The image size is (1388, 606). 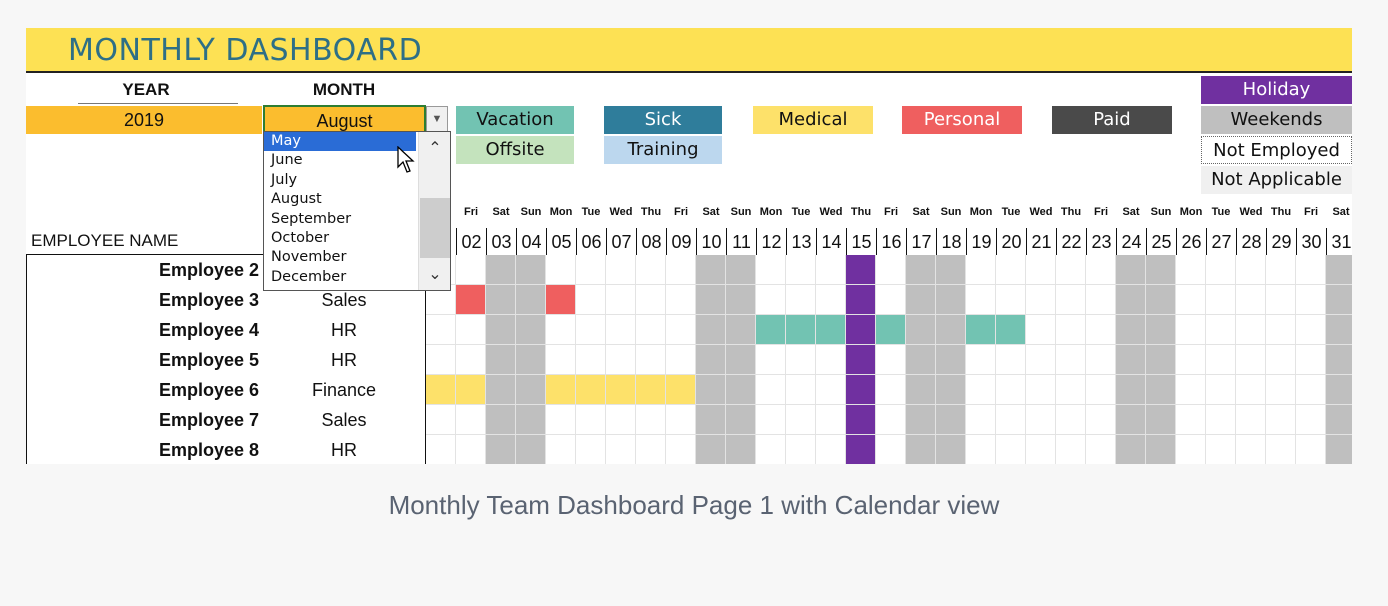 What do you see at coordinates (296, 199) in the screenshot?
I see `month-option-august: August` at bounding box center [296, 199].